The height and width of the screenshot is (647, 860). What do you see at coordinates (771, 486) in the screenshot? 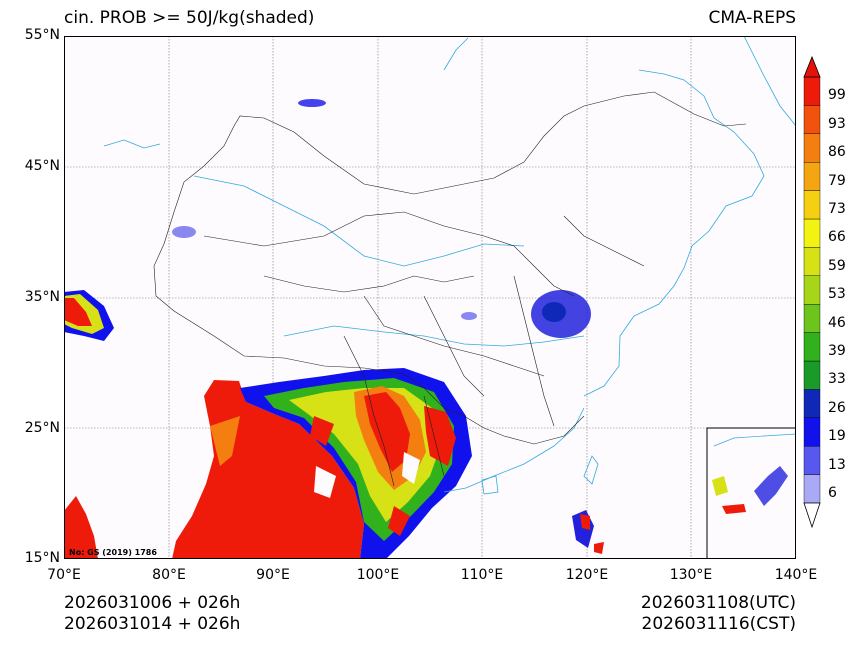
I see `inset-shade-blue` at bounding box center [771, 486].